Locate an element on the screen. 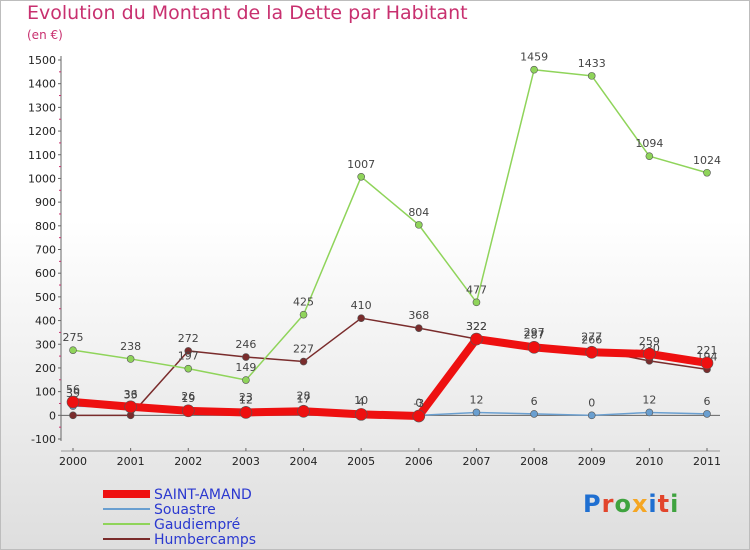  y-tick-label: 100 is located at coordinates (45, 392).